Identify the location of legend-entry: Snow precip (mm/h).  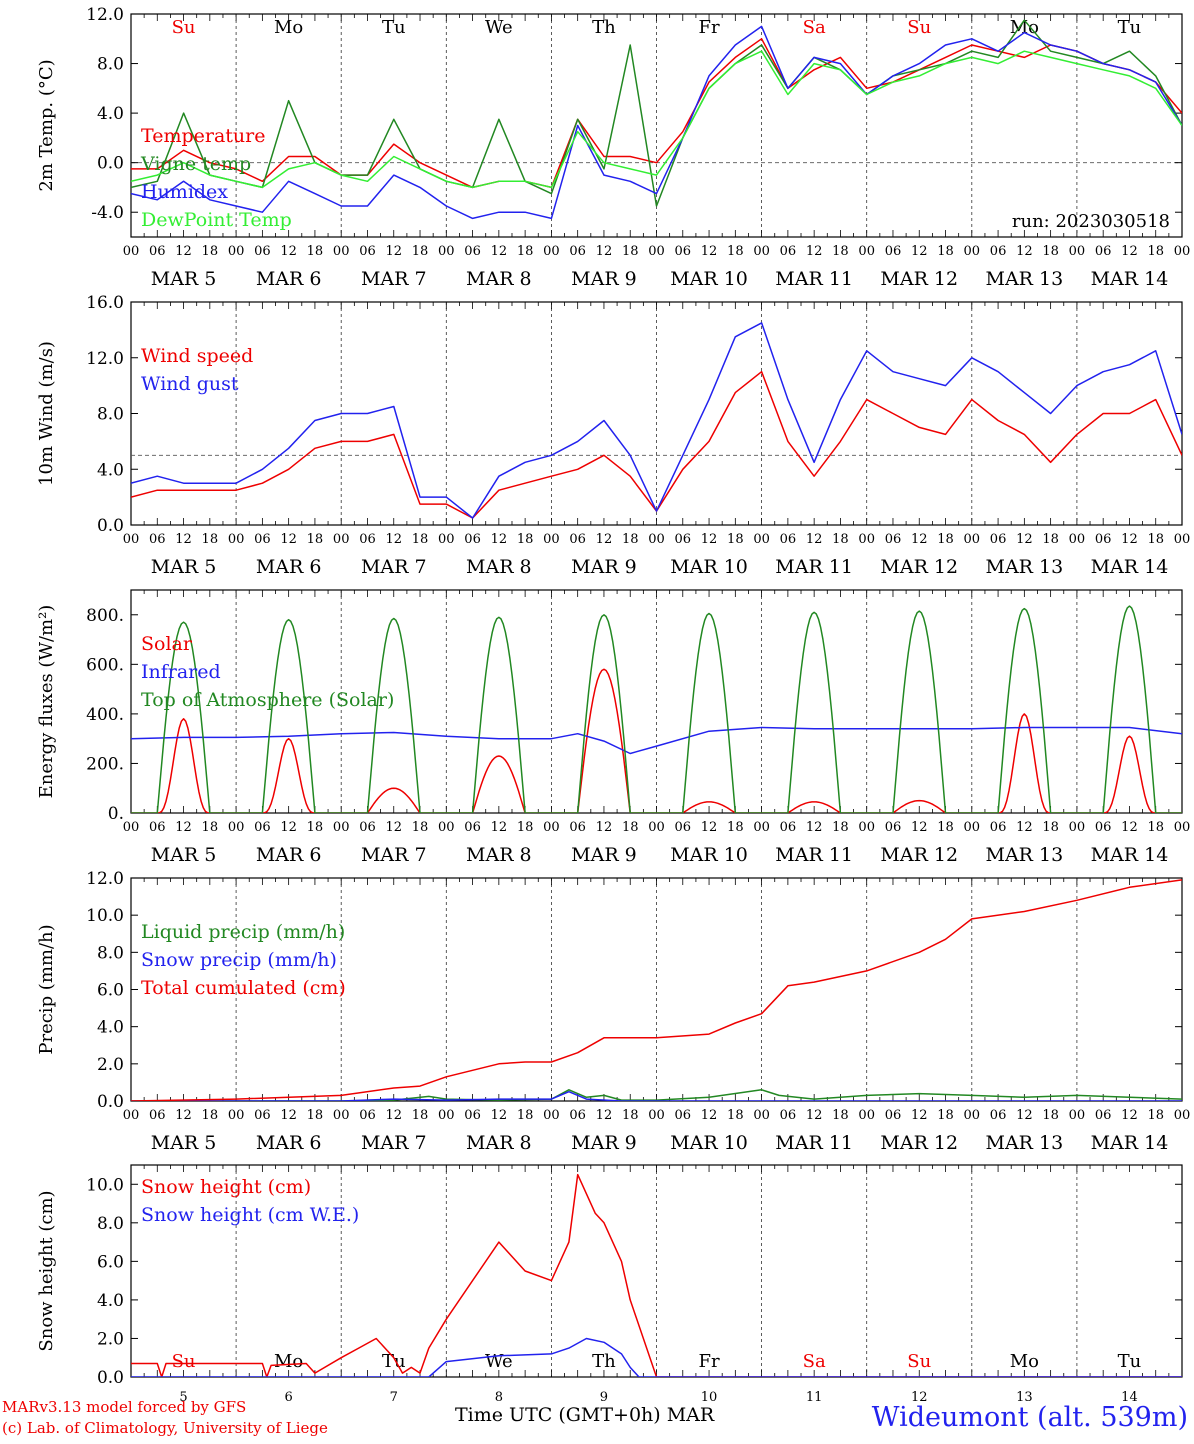
(239, 960).